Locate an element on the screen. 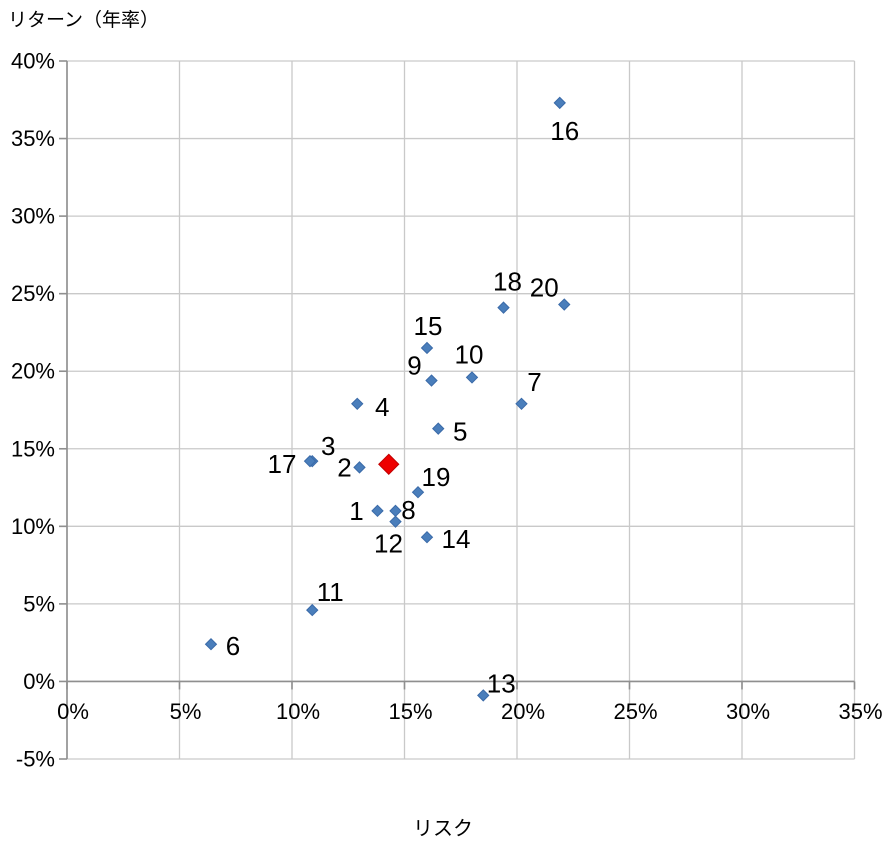 This screenshot has width=886, height=850. data-point-label-8: 8 is located at coordinates (408, 510).